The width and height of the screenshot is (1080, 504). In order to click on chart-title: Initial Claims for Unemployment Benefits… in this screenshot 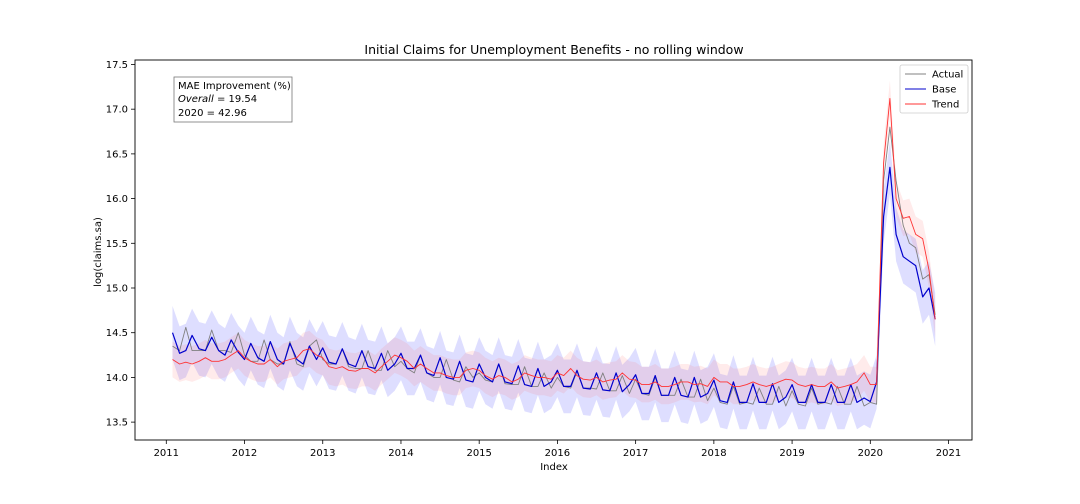, I will do `click(553, 49)`.